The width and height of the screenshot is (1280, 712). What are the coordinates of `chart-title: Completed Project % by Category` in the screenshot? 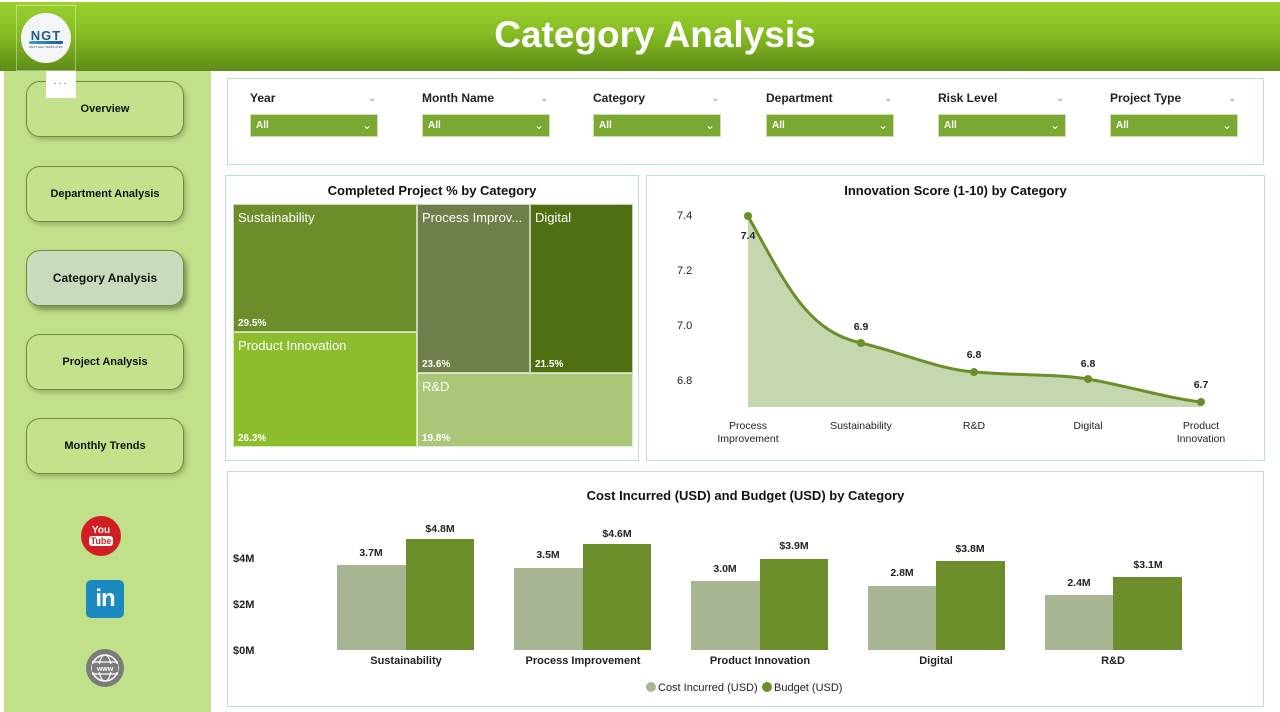 It's located at (432, 190).